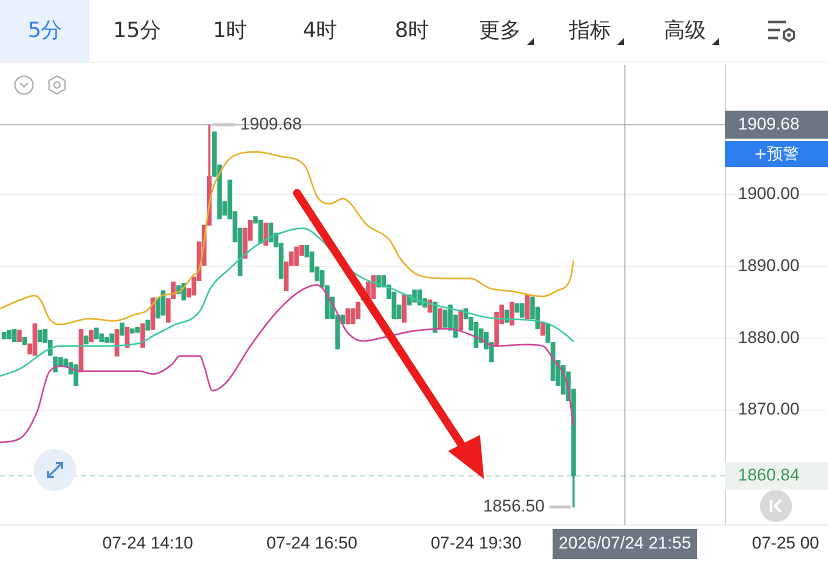 The width and height of the screenshot is (828, 566). What do you see at coordinates (230, 30) in the screenshot?
I see `text: 1时` at bounding box center [230, 30].